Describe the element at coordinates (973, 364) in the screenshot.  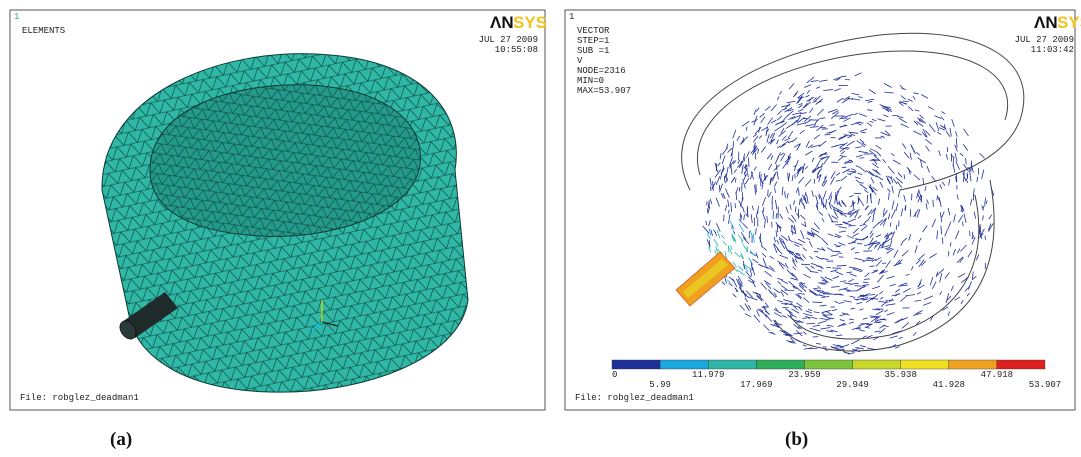
I see `legend-swatch` at that location.